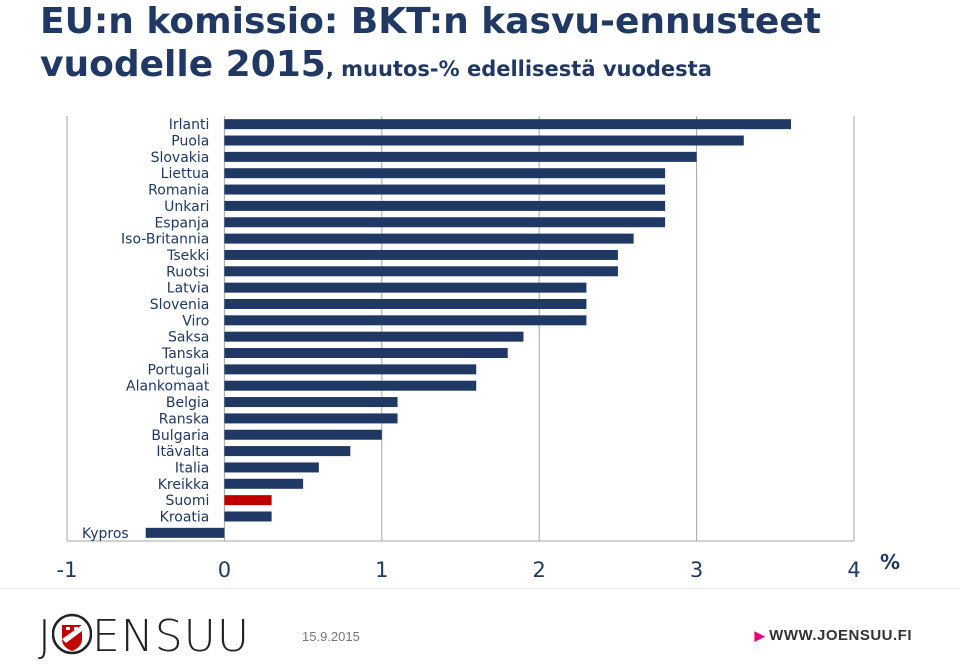 The image size is (960, 669). Describe the element at coordinates (381, 570) in the screenshot. I see `x-tick-label: 1` at that location.